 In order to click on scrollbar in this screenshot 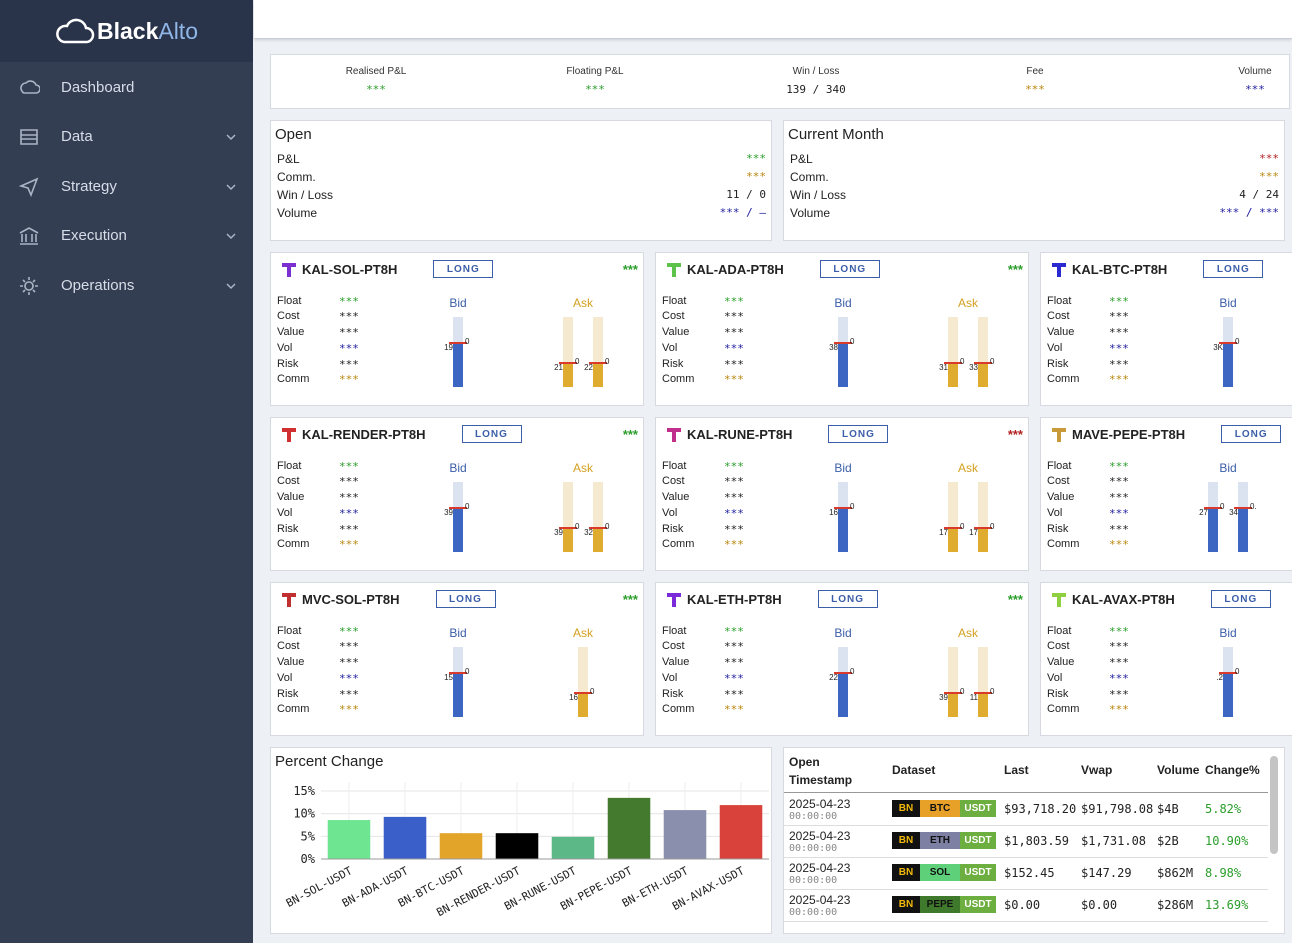, I will do `click(1274, 805)`.